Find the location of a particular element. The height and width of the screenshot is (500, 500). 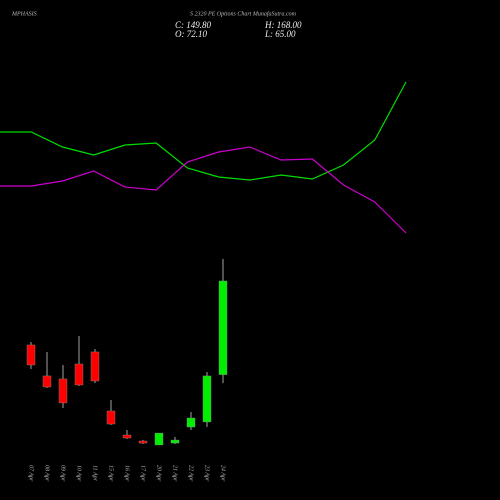

x-tick-label: 15 Apr is located at coordinates (111, 473).